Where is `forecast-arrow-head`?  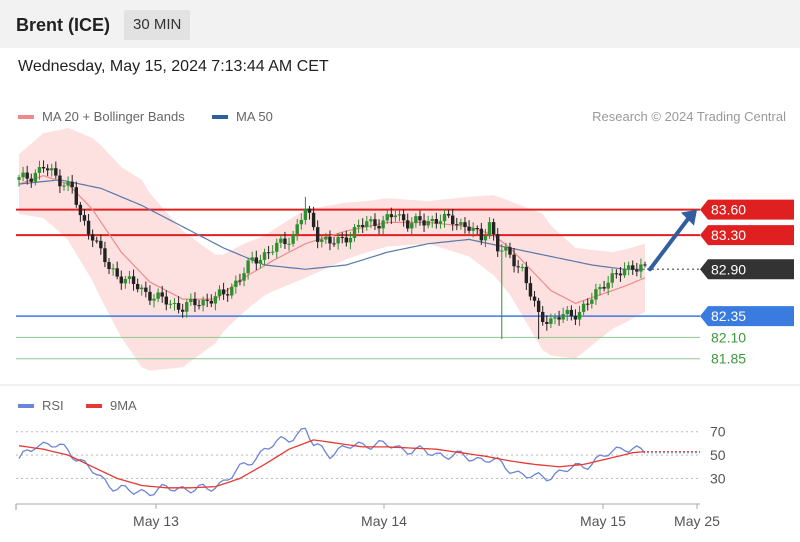
forecast-arrow-head is located at coordinates (689, 217).